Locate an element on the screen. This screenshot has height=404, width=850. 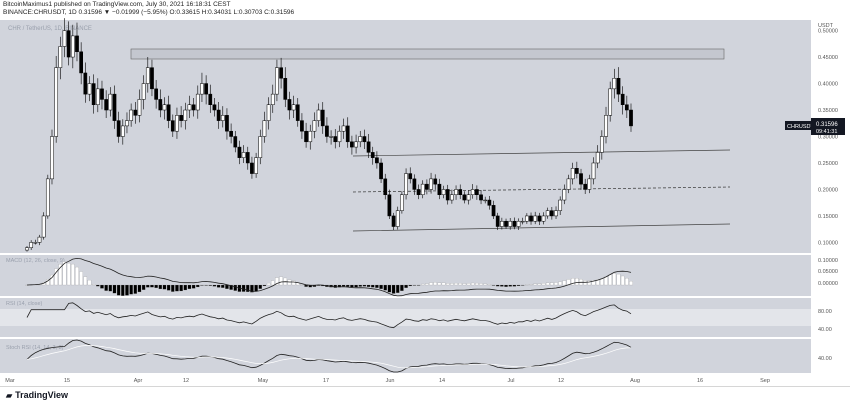
channel-upper-line is located at coordinates (541, 153).